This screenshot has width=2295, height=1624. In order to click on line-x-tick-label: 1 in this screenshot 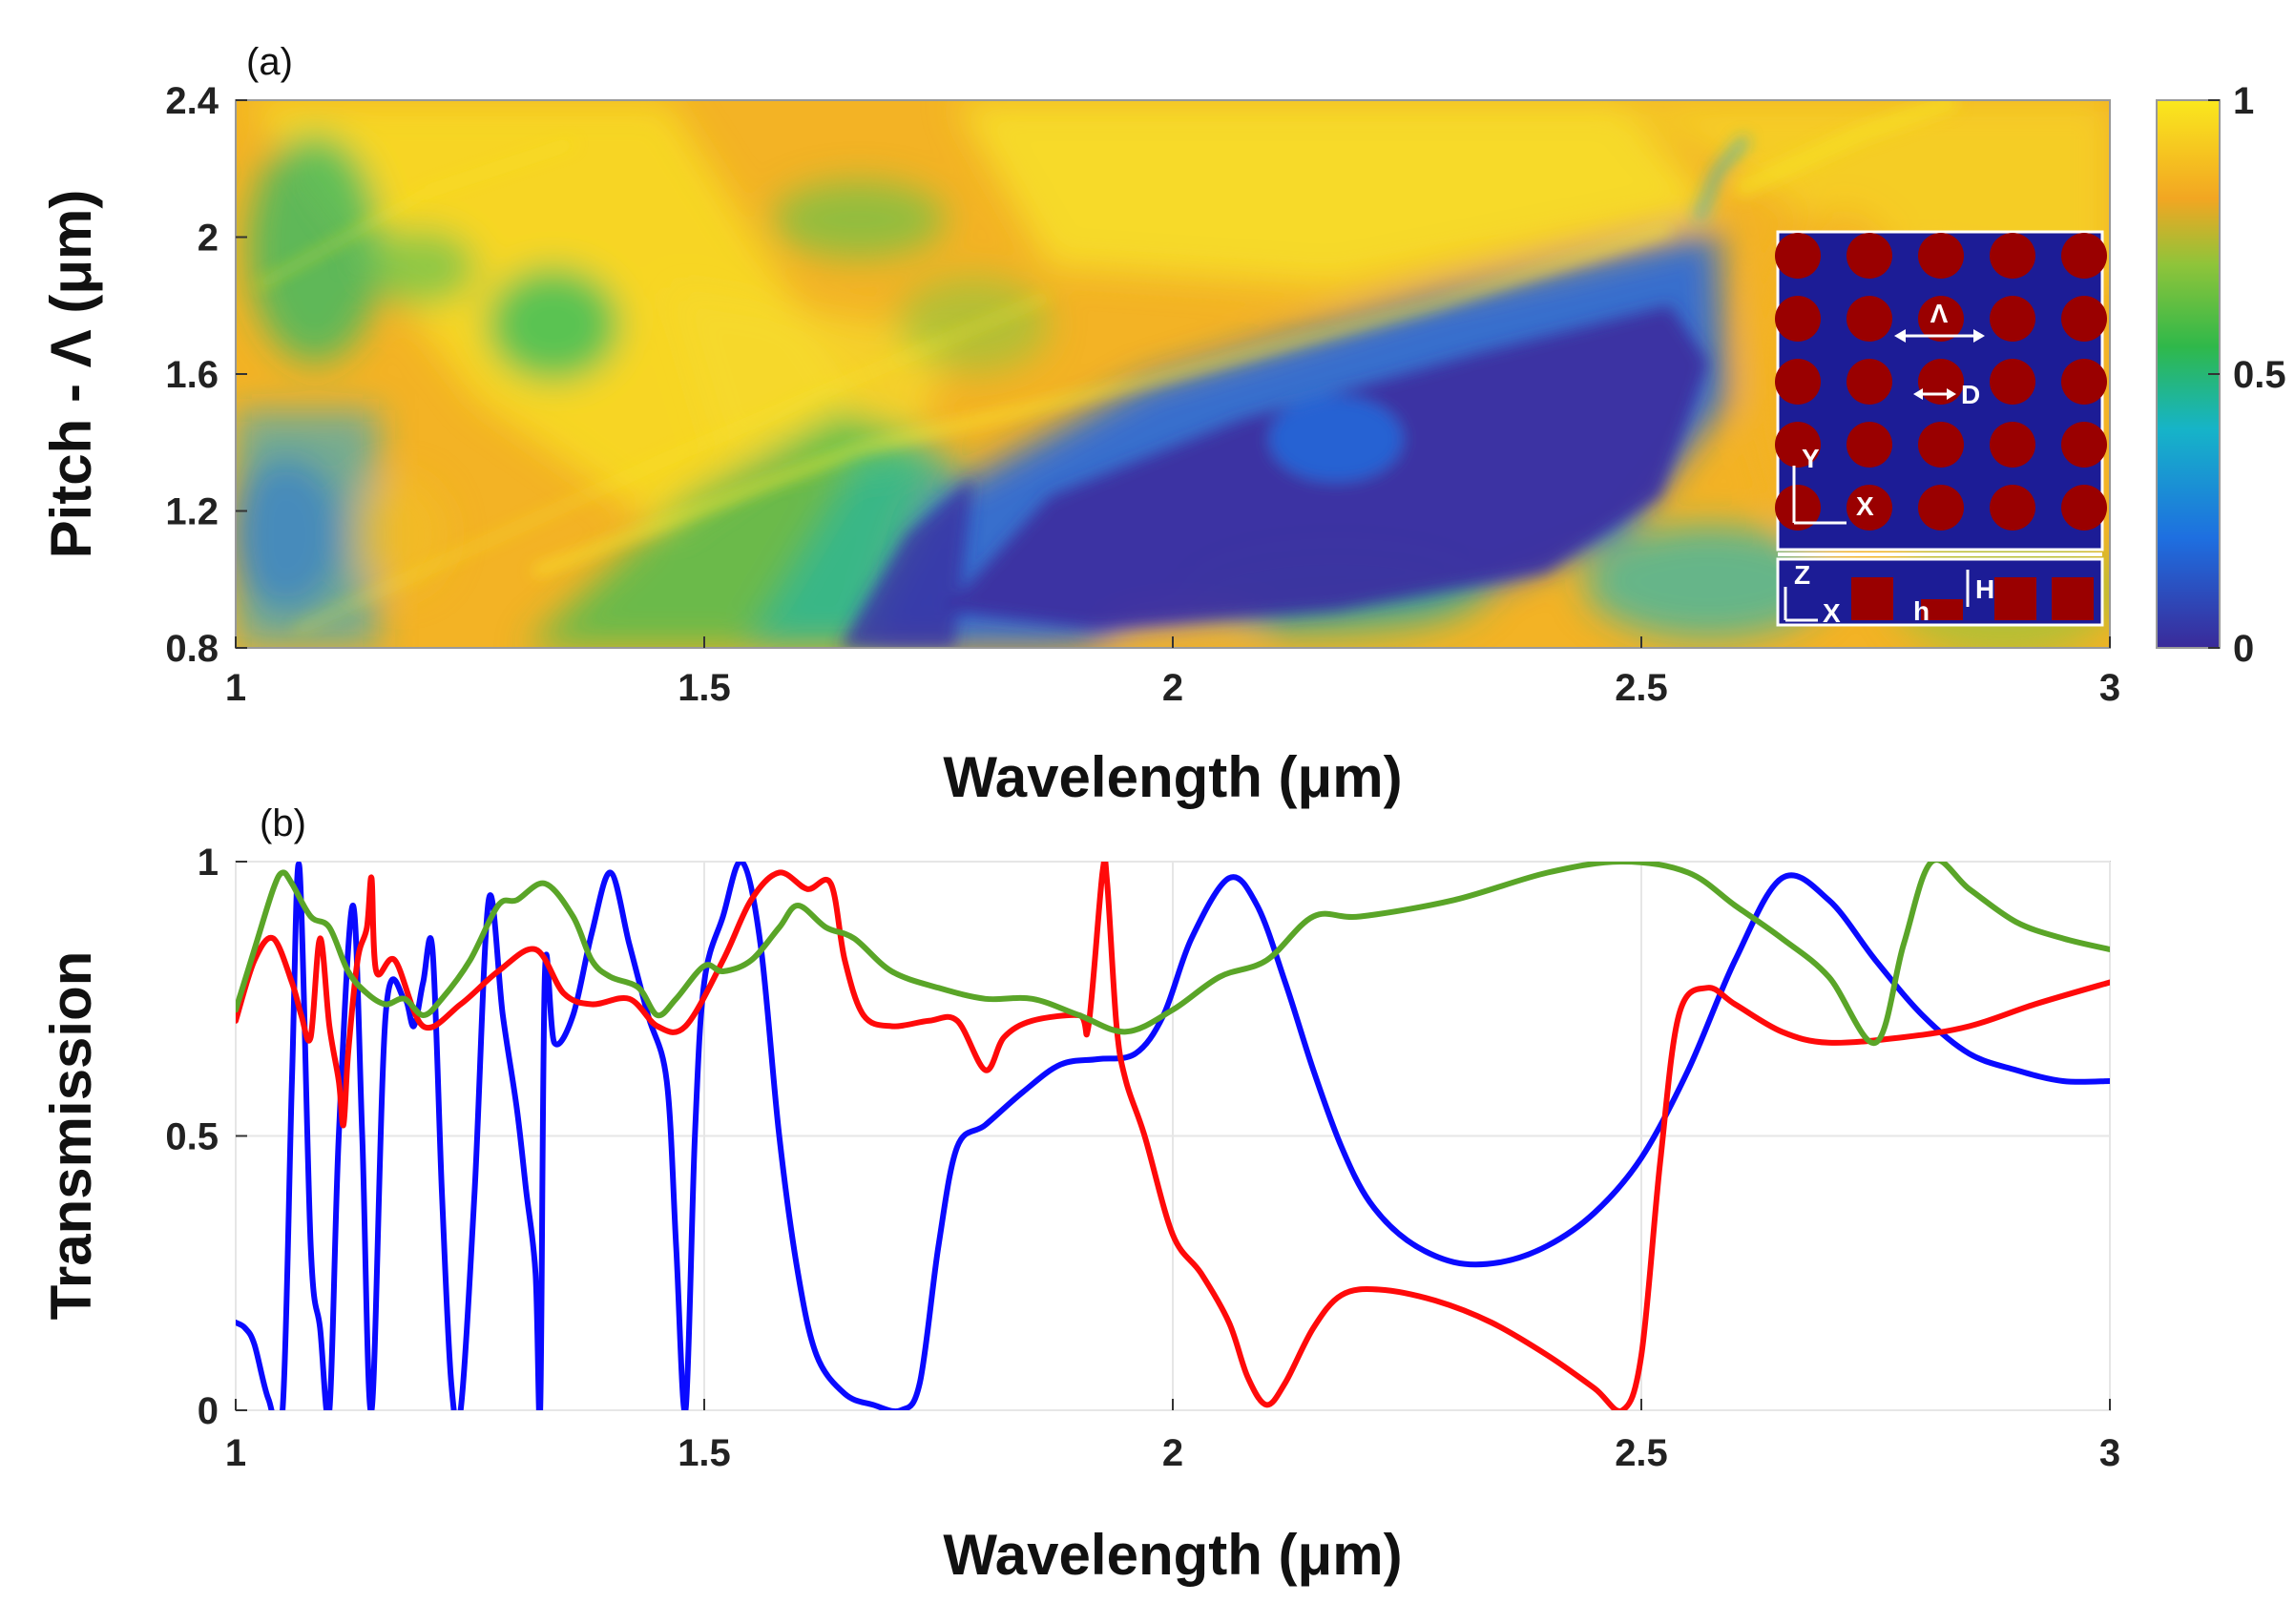, I will do `click(235, 1453)`.